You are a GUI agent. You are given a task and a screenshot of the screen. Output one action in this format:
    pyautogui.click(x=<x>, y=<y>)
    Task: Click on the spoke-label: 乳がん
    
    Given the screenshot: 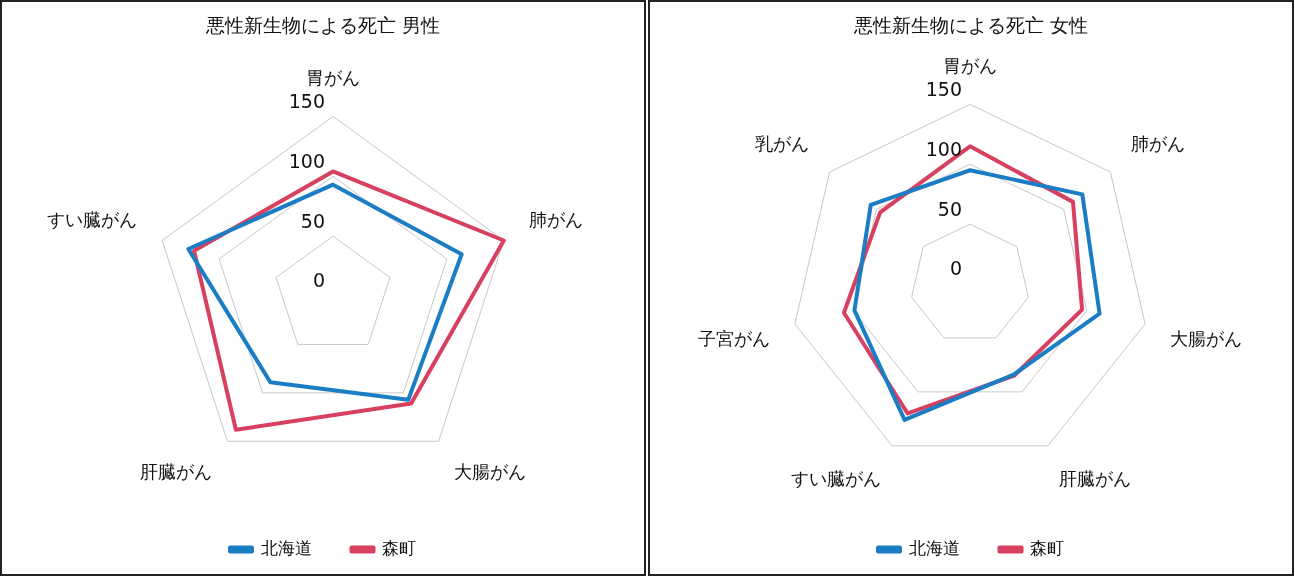 What is the action you would take?
    pyautogui.click(x=782, y=143)
    